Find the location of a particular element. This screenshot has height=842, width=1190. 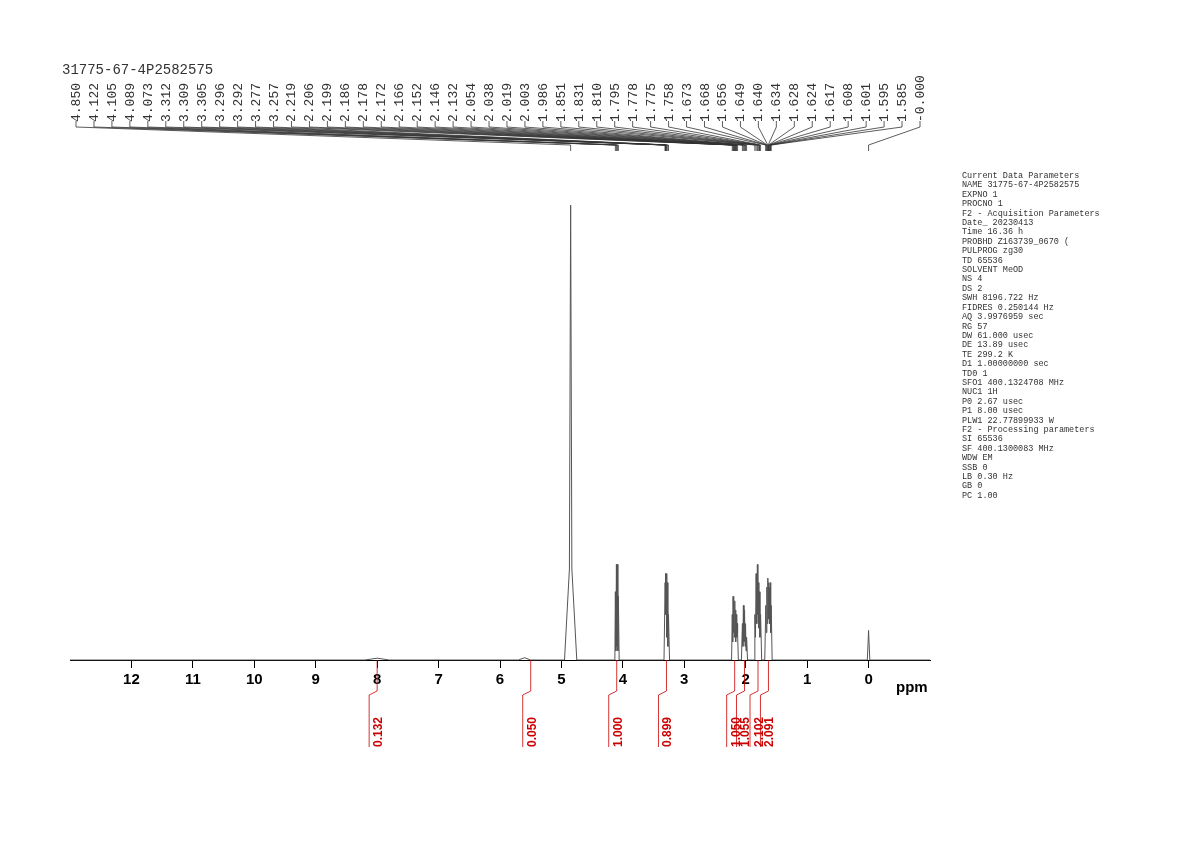

annotation: -0.000 is located at coordinates (920, 98).